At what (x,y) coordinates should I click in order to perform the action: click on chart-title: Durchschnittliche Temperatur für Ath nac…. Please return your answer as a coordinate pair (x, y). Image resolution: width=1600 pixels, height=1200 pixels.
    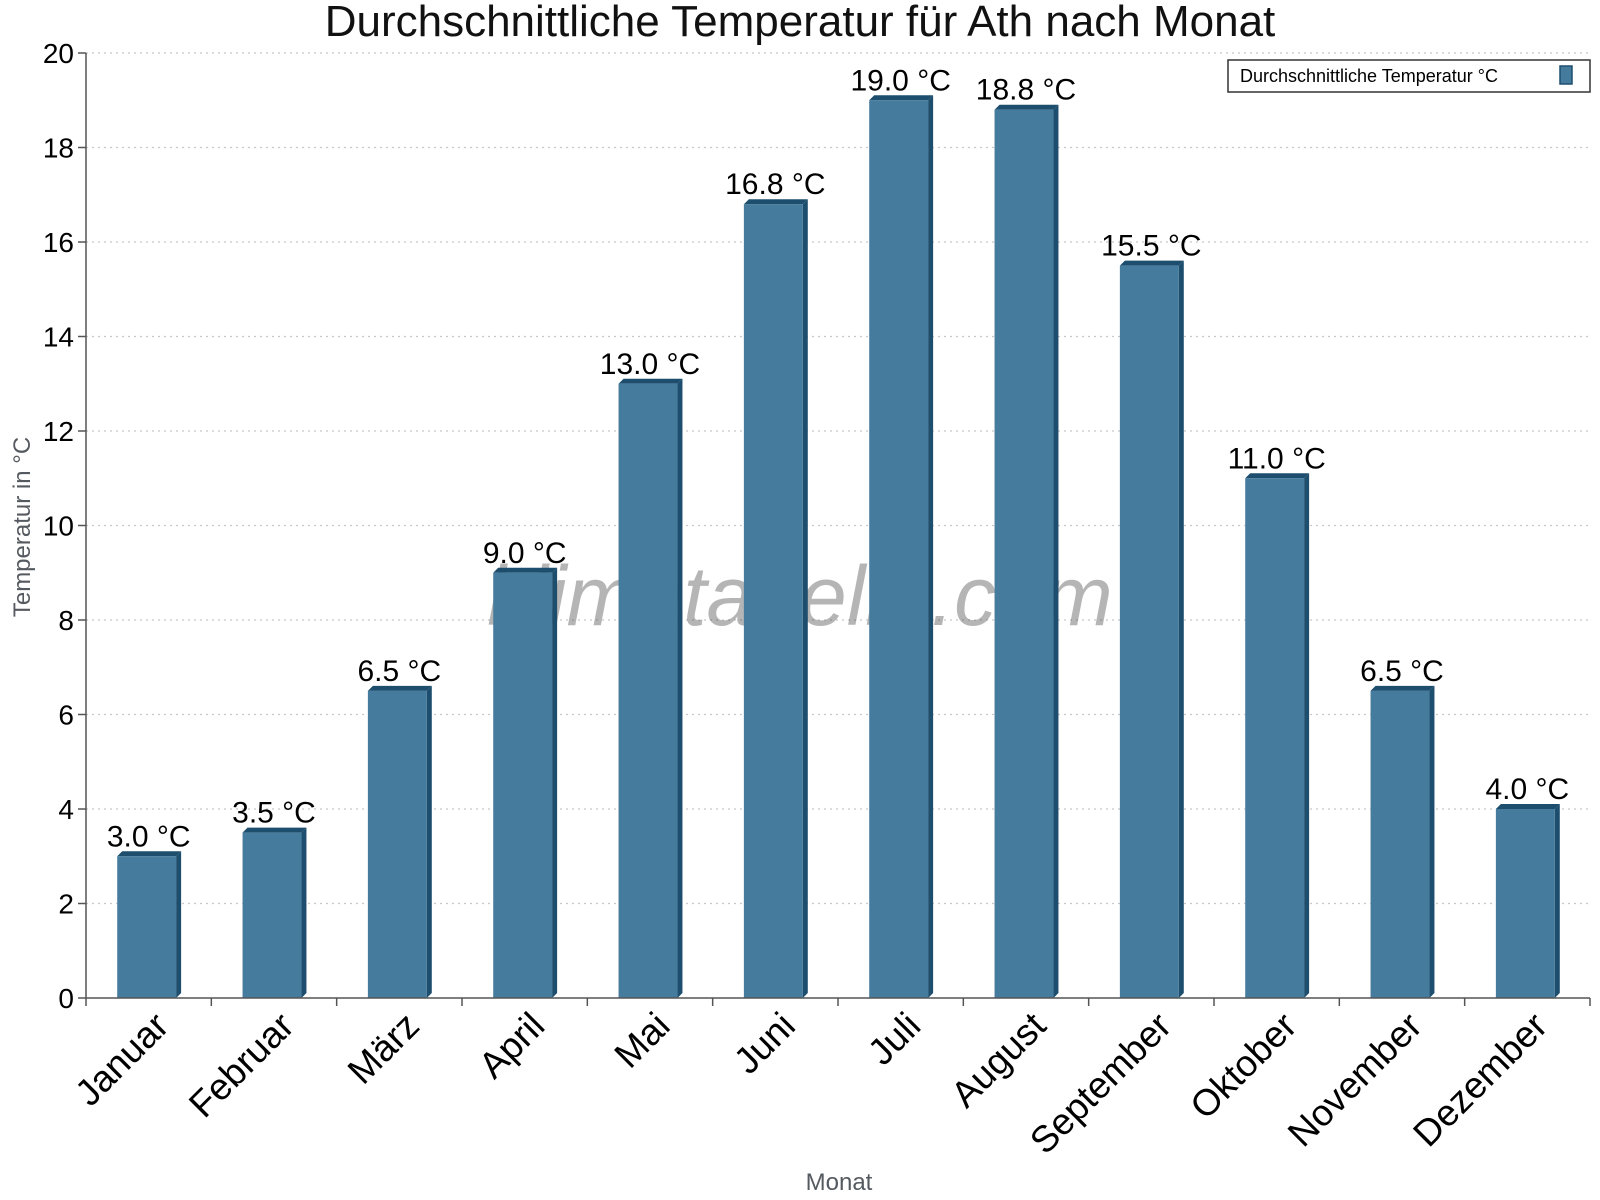
    Looking at the image, I should click on (800, 23).